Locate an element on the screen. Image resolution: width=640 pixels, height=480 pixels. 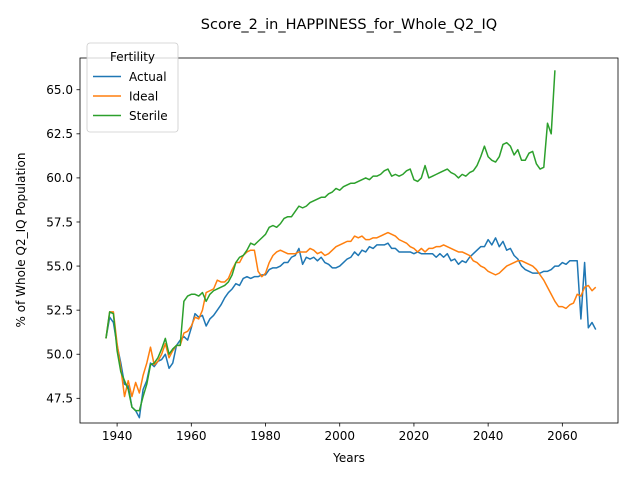
legend-label-ideal: Ideal is located at coordinates (143, 97).